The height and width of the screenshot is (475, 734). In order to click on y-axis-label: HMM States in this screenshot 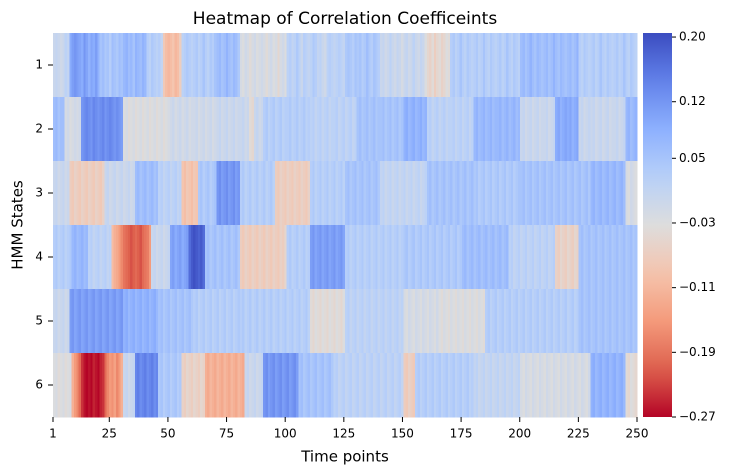, I will do `click(18, 225)`.